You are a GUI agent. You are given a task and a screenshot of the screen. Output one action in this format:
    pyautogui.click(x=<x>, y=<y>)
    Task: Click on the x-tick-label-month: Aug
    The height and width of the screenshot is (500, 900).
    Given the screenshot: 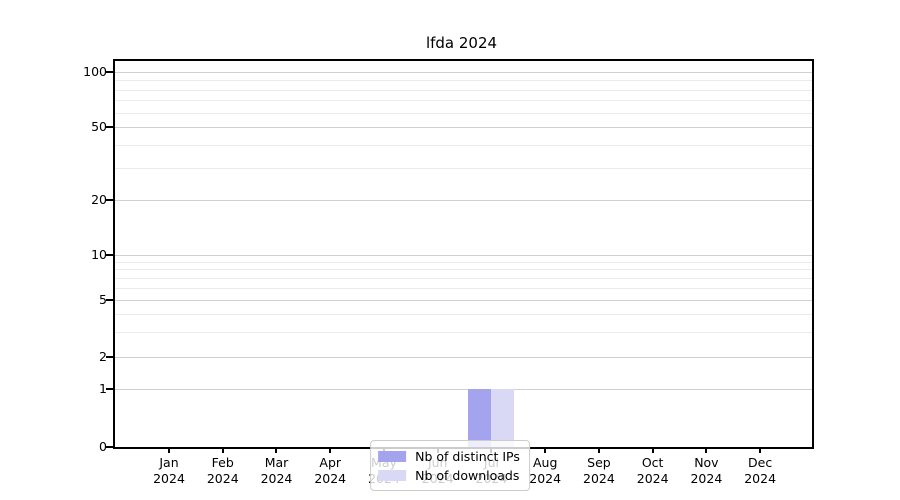 What is the action you would take?
    pyautogui.click(x=545, y=462)
    